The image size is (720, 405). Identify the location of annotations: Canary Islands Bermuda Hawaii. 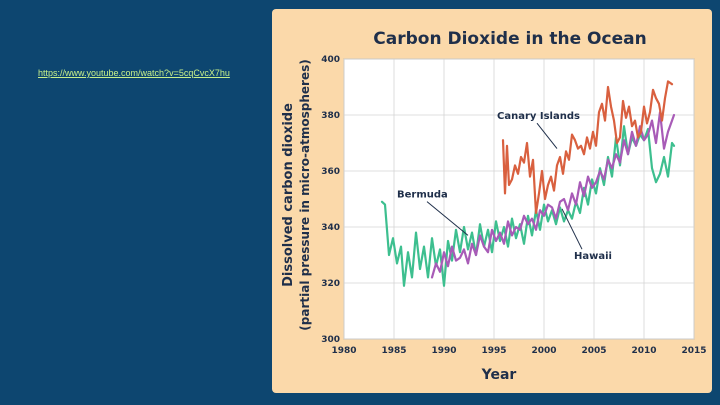
(504, 186).